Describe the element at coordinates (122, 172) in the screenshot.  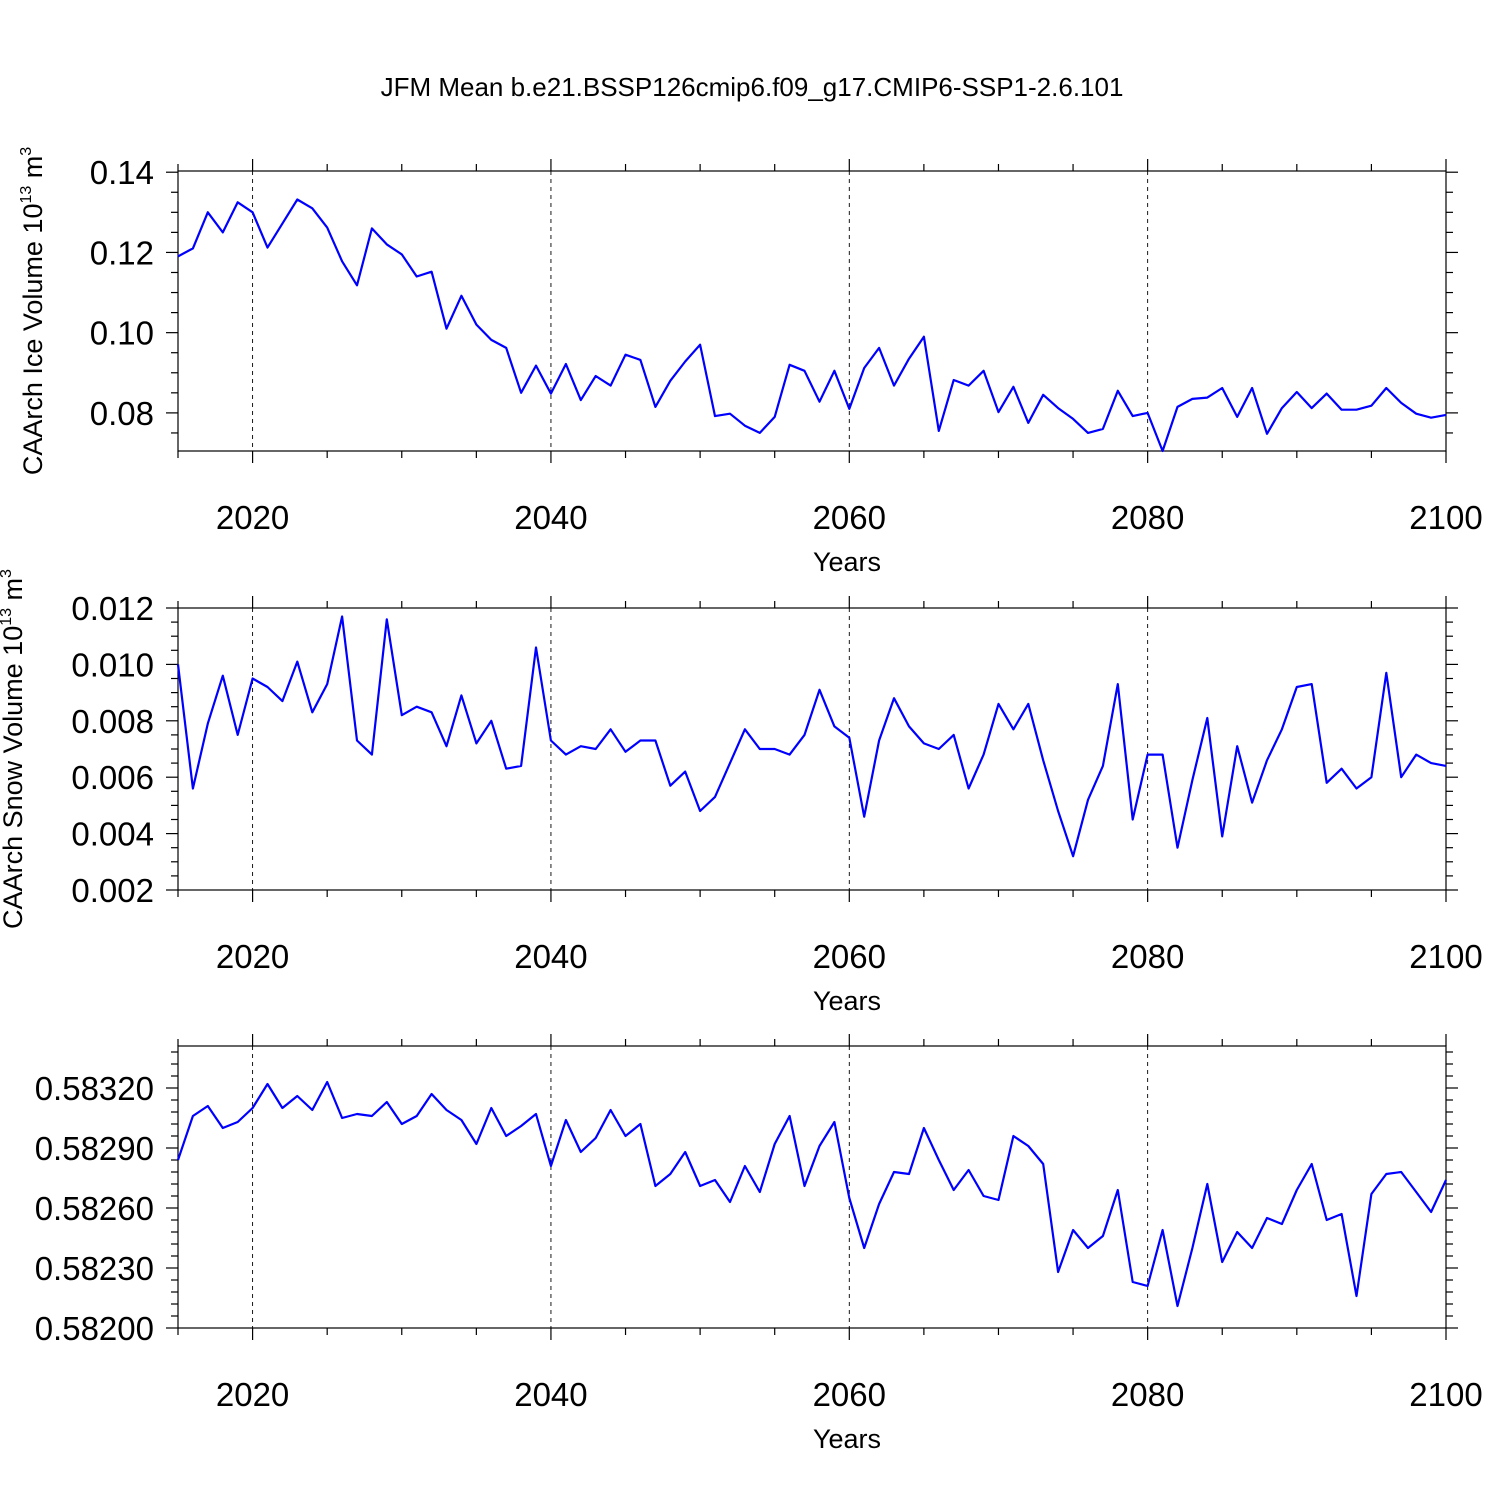
I see `y-tick-label: 0.14` at that location.